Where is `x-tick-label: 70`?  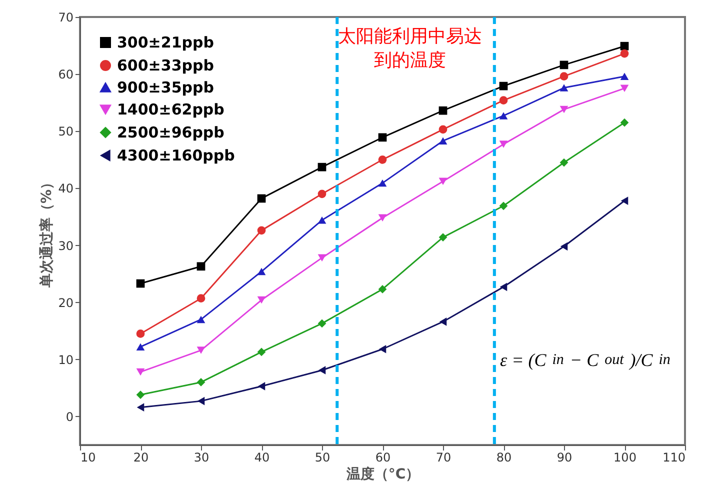
x-tick-label: 70 is located at coordinates (444, 457).